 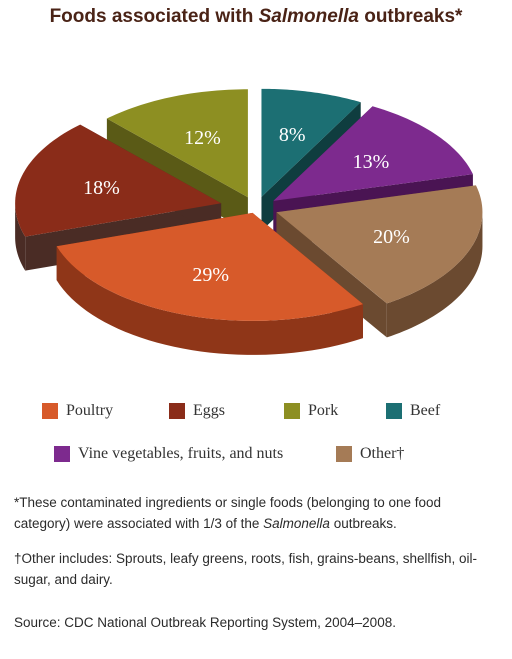 I want to click on legend-item-pork: Pork, so click(x=311, y=411).